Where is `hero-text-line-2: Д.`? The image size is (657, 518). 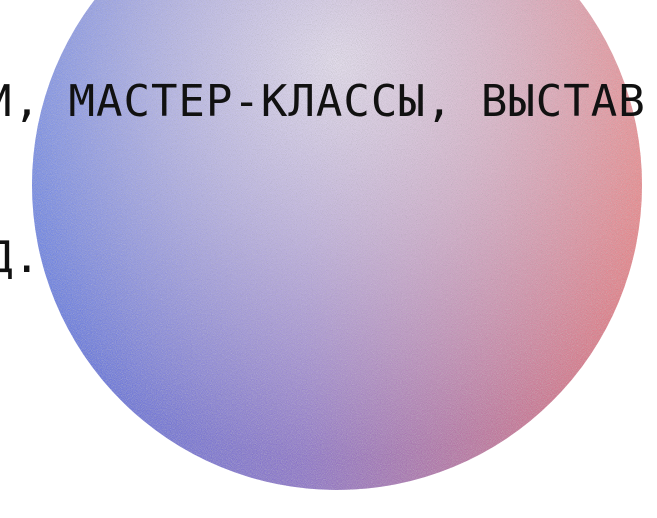 hero-text-line-2: Д. is located at coordinates (20, 257).